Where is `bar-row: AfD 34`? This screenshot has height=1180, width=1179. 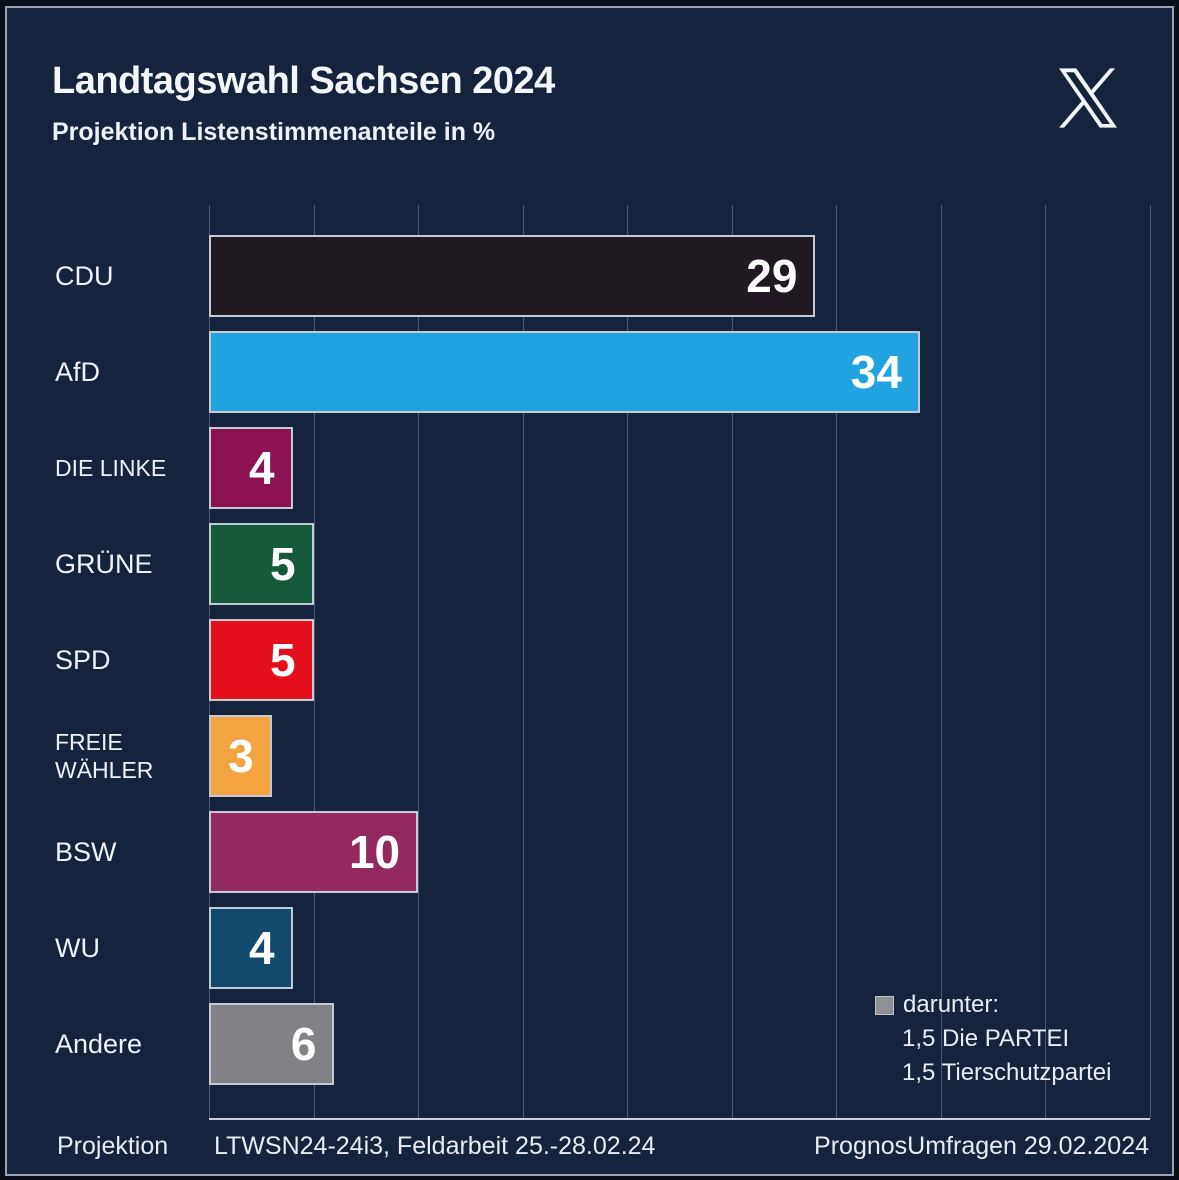
bar-row: AfD 34 is located at coordinates (593, 372).